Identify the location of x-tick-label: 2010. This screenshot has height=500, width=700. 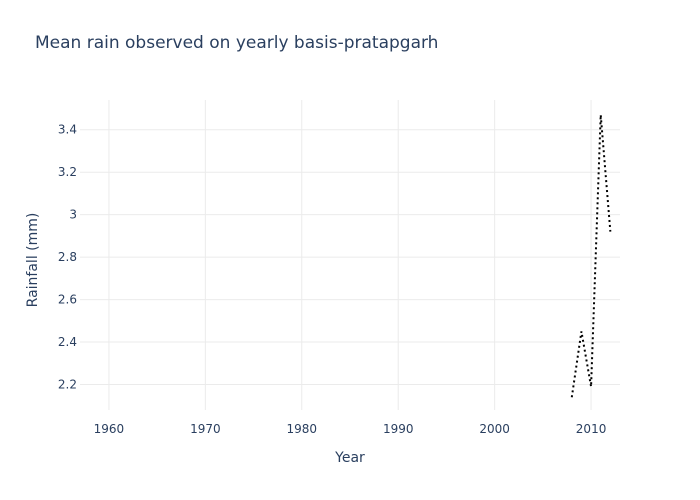
(591, 429).